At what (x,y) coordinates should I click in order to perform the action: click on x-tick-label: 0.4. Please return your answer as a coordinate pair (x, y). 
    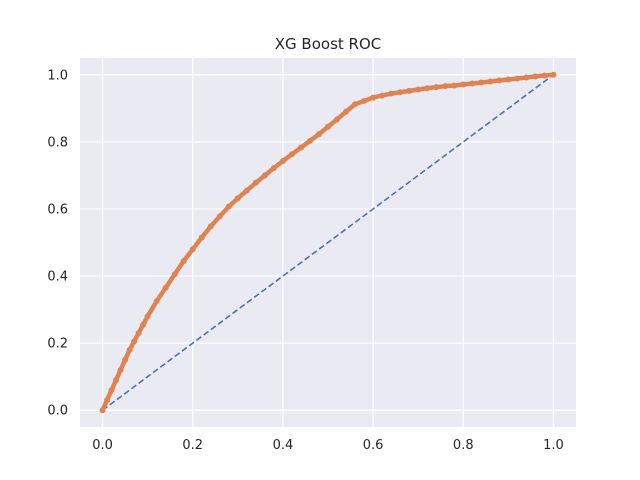
    Looking at the image, I should click on (283, 445).